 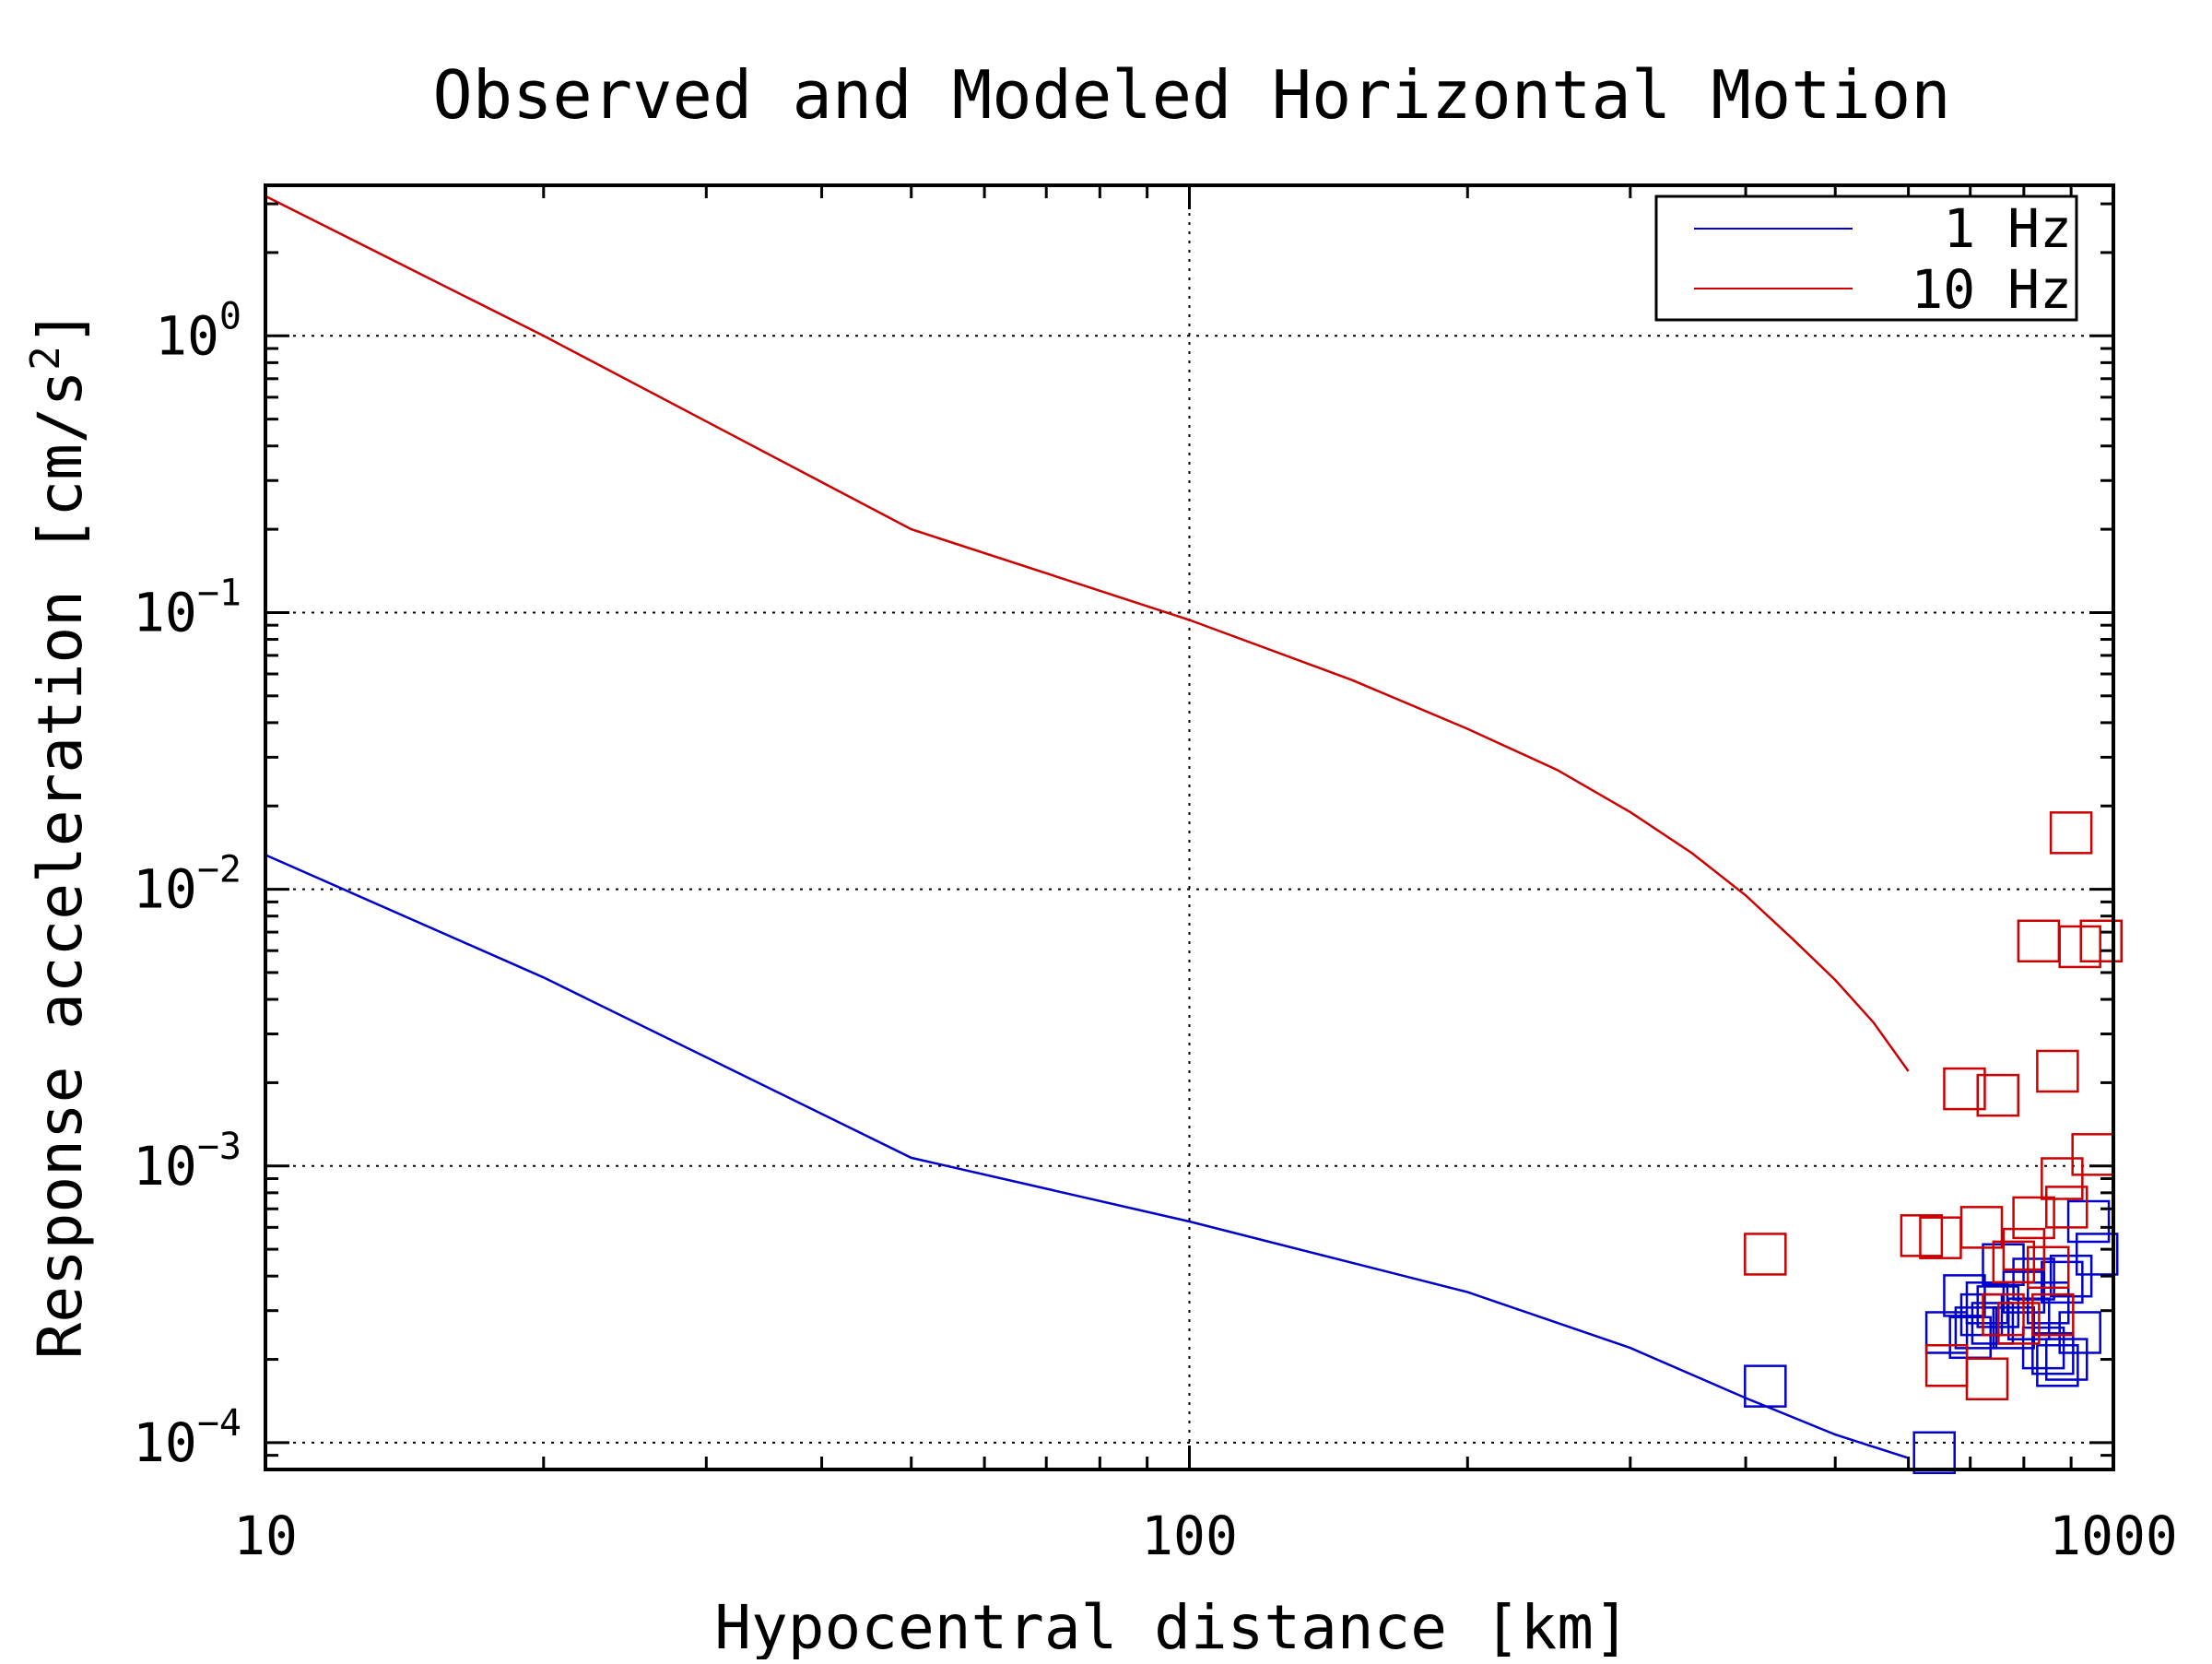 What do you see at coordinates (60, 865) in the screenshot?
I see `y-axis-title-main: Response acceleration [cm/s` at bounding box center [60, 865].